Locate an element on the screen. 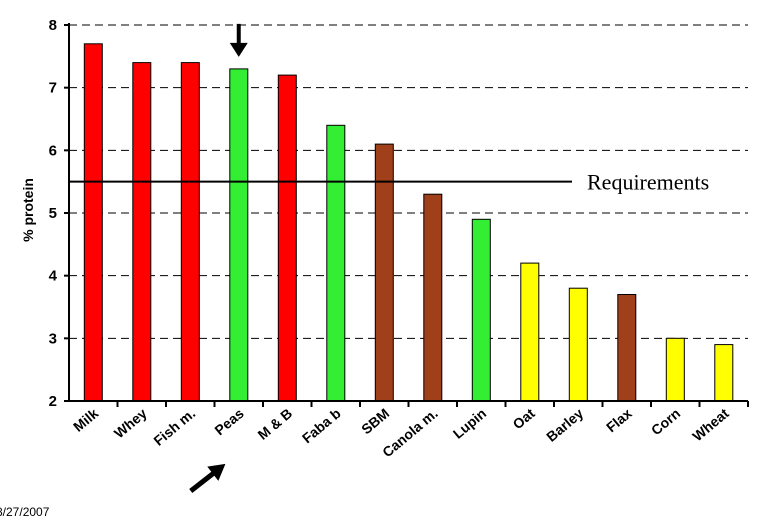 The height and width of the screenshot is (519, 775). y-tick-label: 5 is located at coordinates (53, 213).